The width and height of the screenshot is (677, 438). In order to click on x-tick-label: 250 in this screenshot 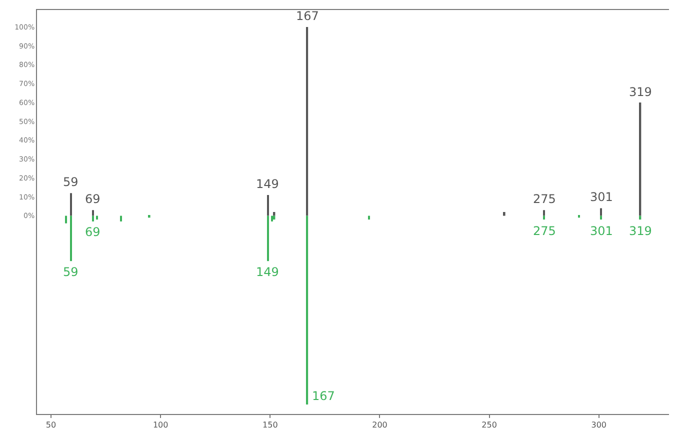, I will do `click(489, 425)`.